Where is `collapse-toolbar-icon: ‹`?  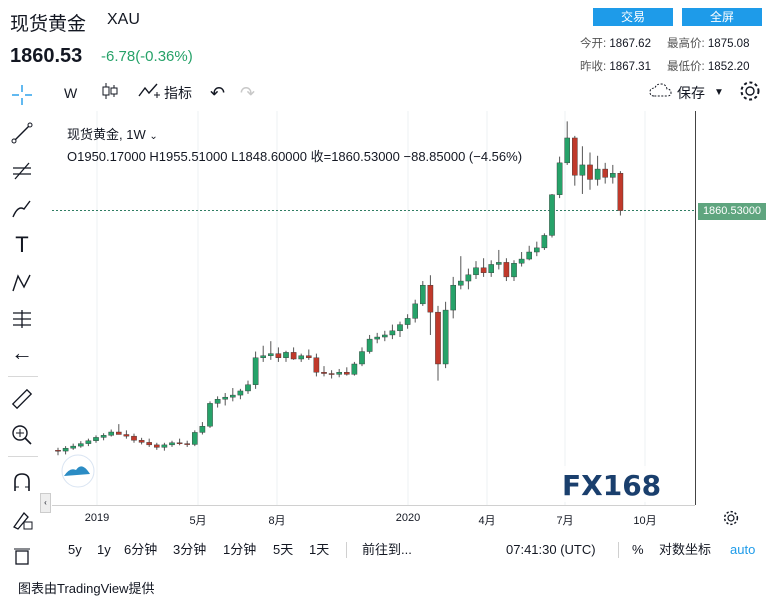
collapse-toolbar-icon: ‹ is located at coordinates (45, 503).